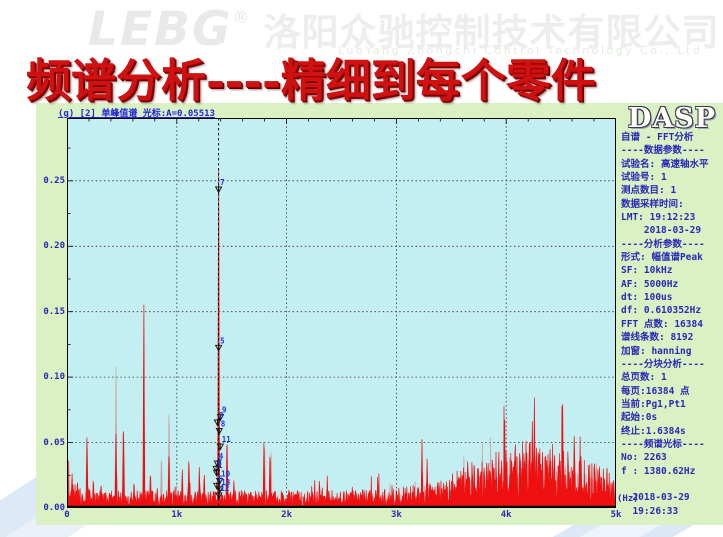 The image size is (723, 537). I want to click on sidebar-line: 试验名: 高速轴水平, so click(665, 164).